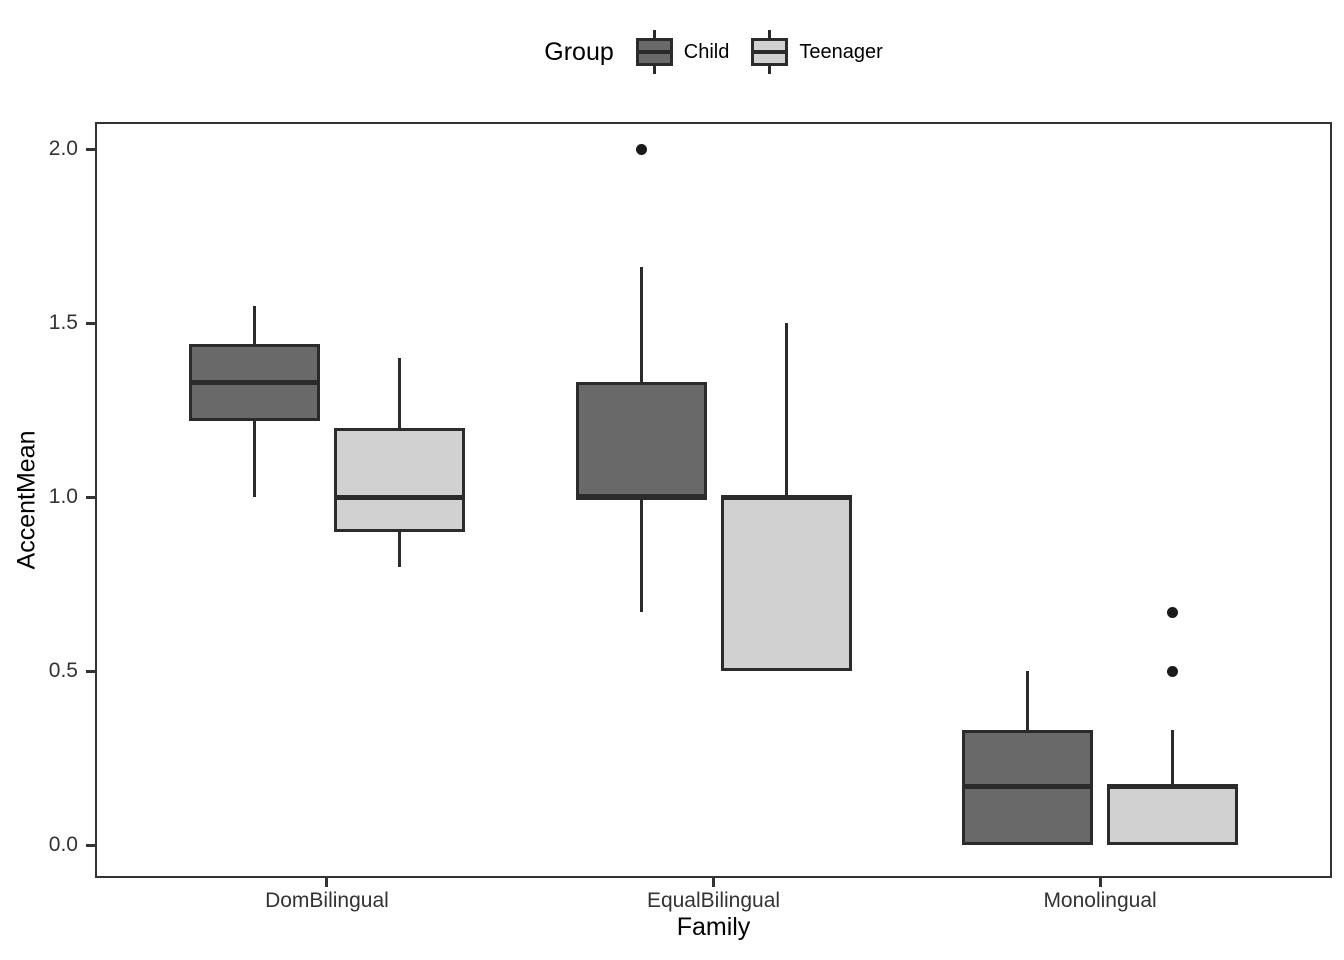 The width and height of the screenshot is (1344, 960). What do you see at coordinates (63, 497) in the screenshot?
I see `y-tick-label: 1.0` at bounding box center [63, 497].